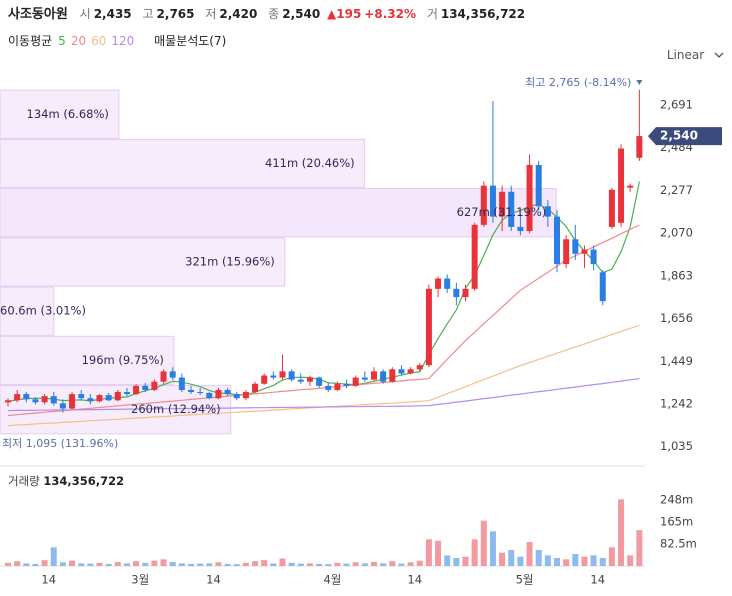  Describe the element at coordinates (38, 14) in the screenshot. I see `stock-name: 사조동아원` at that location.